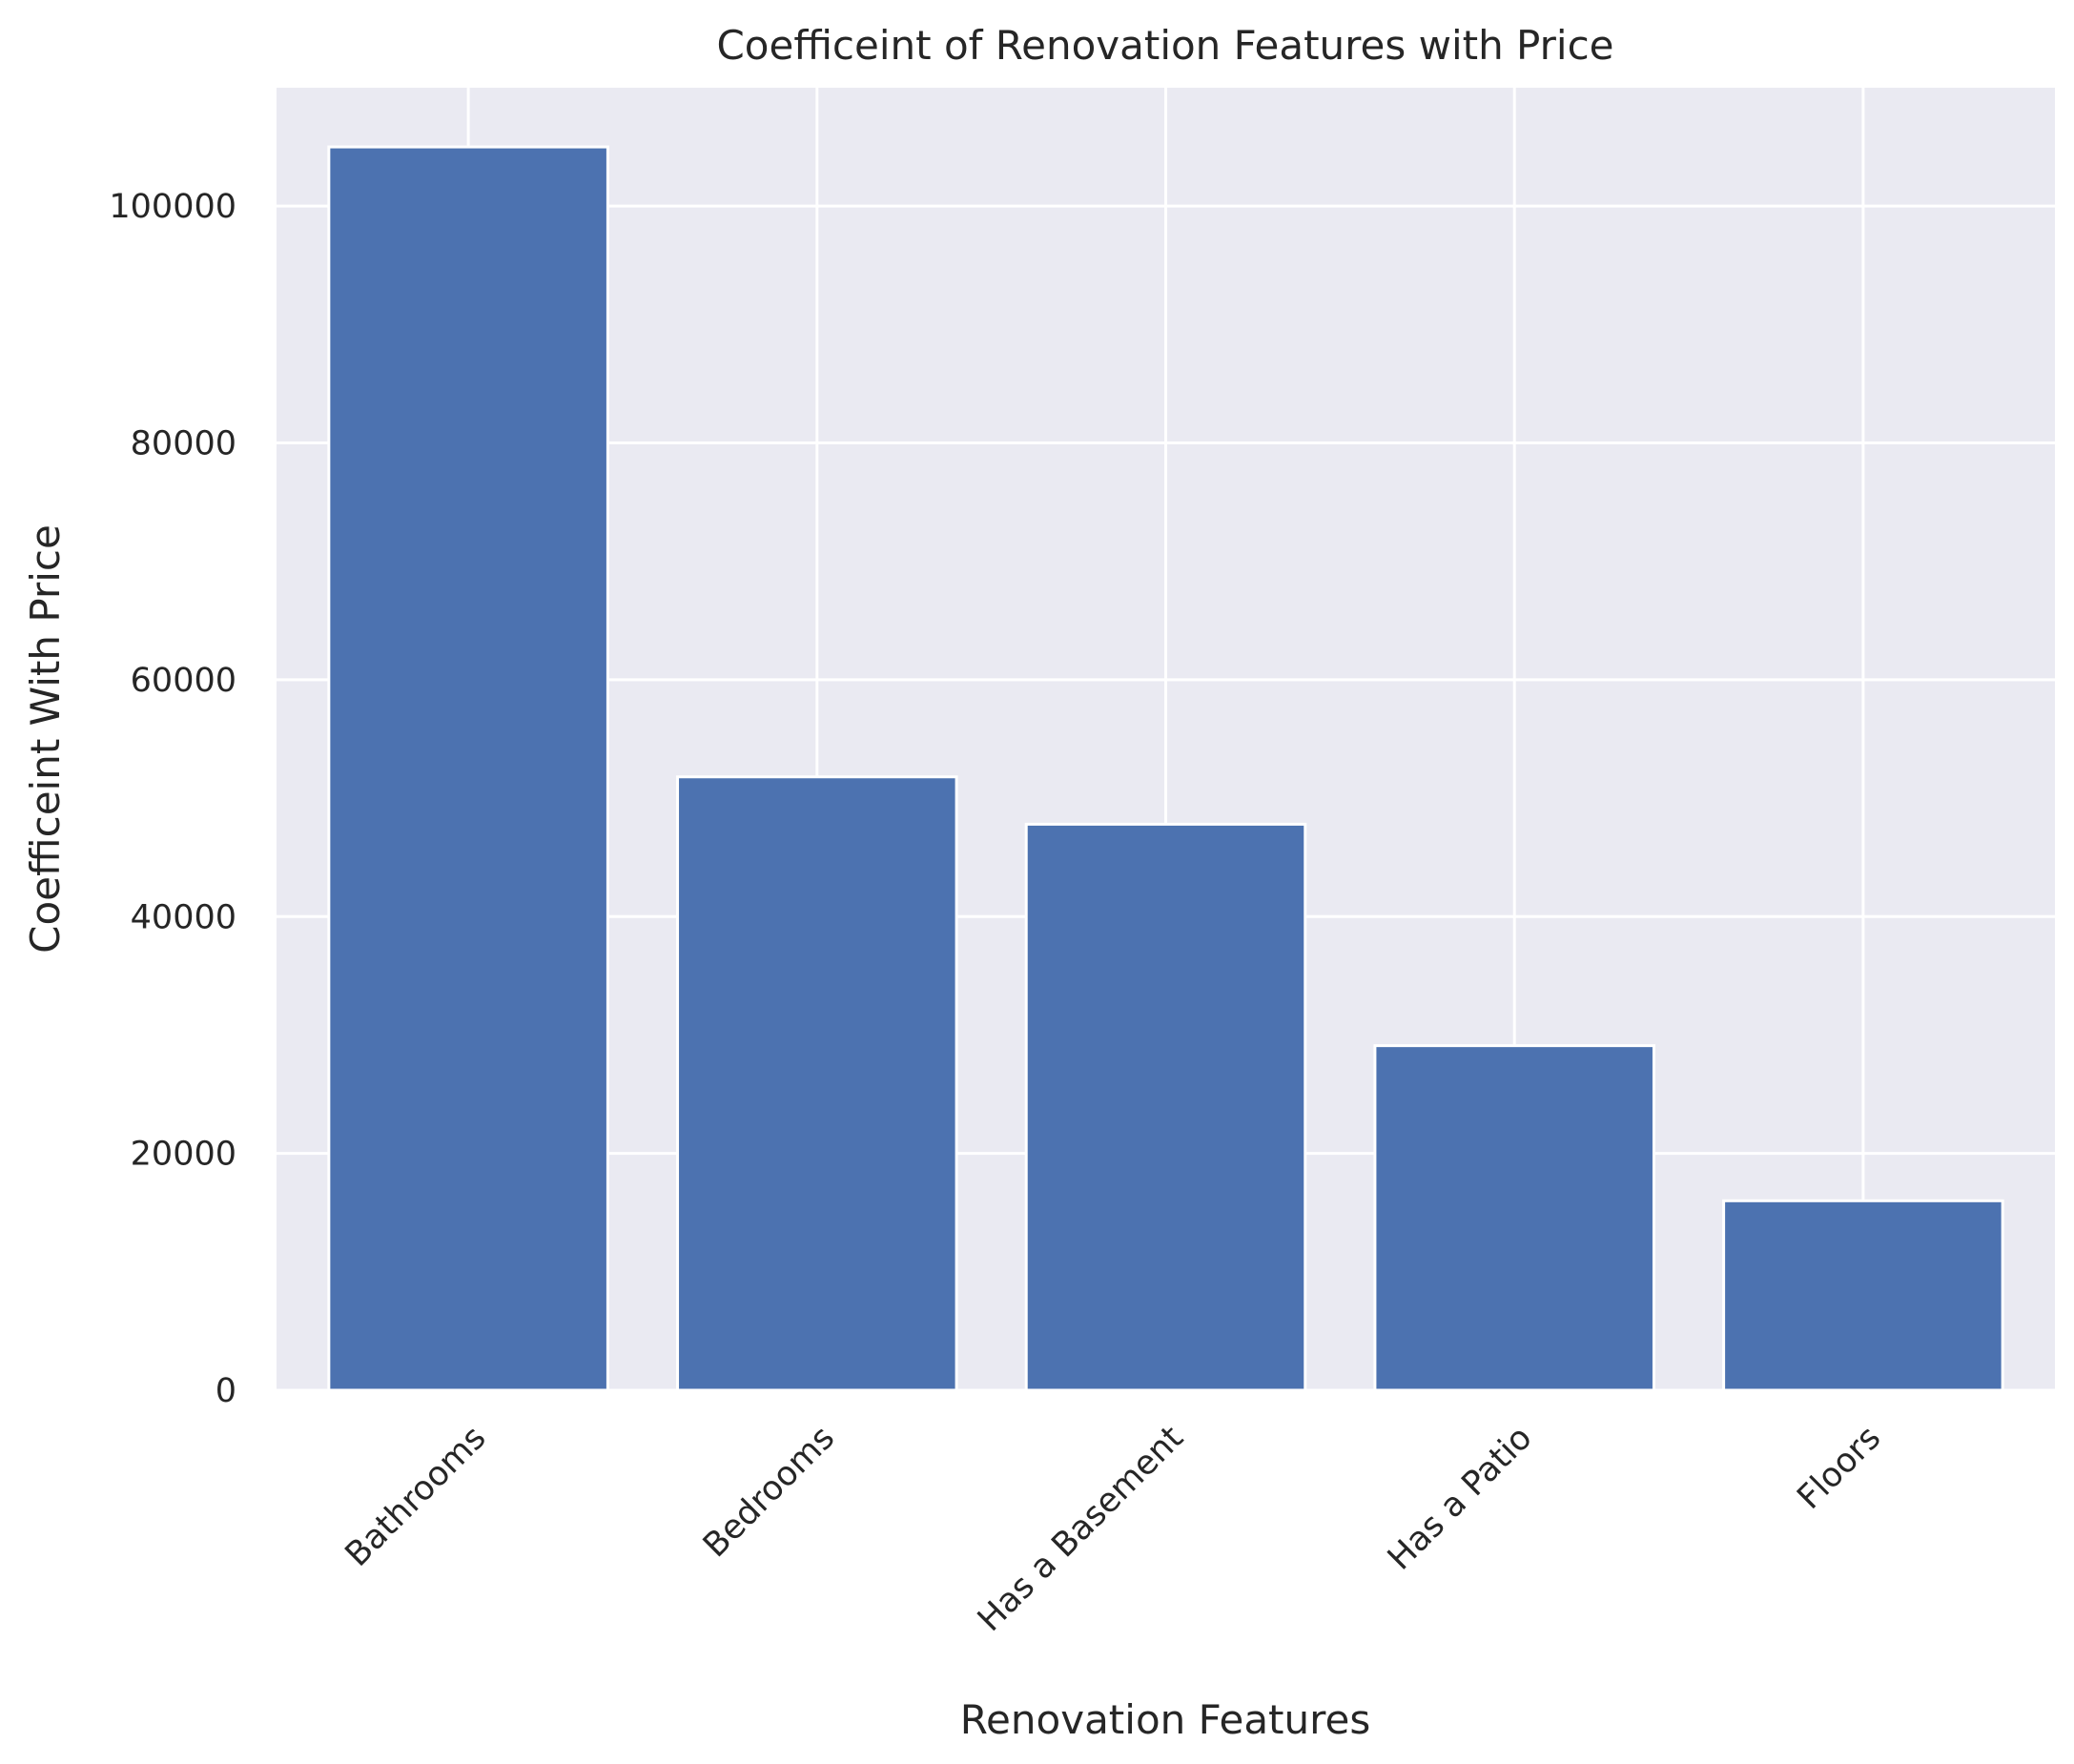  I want to click on y-tick-label: 40000, so click(183, 917).